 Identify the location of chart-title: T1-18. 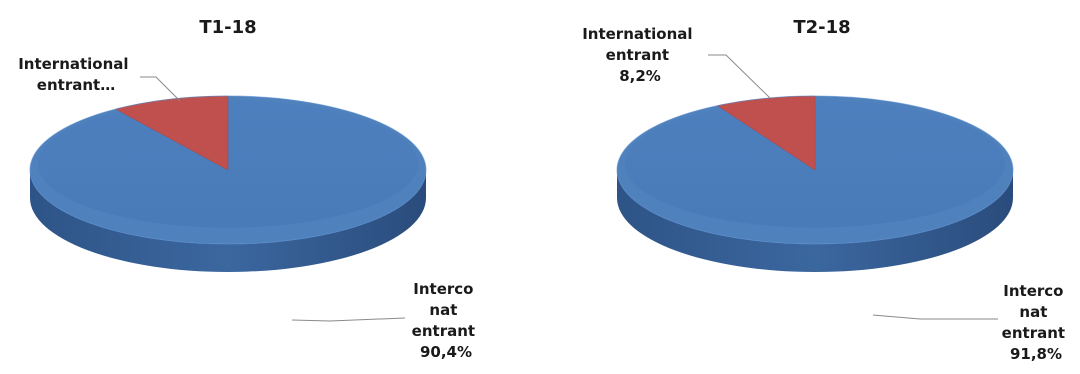
(227, 27).